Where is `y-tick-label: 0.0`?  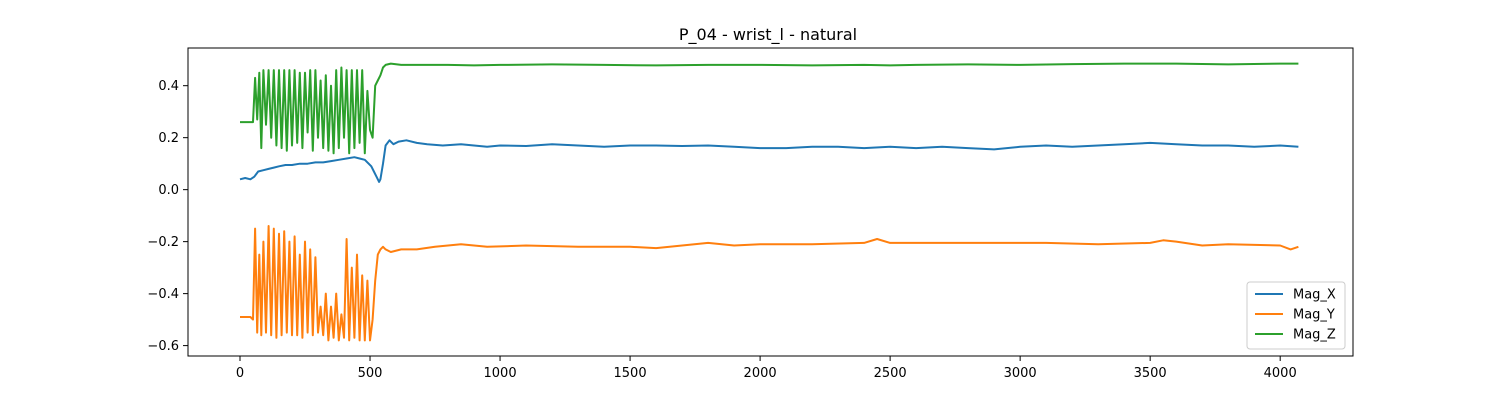 y-tick-label: 0.0 is located at coordinates (168, 190).